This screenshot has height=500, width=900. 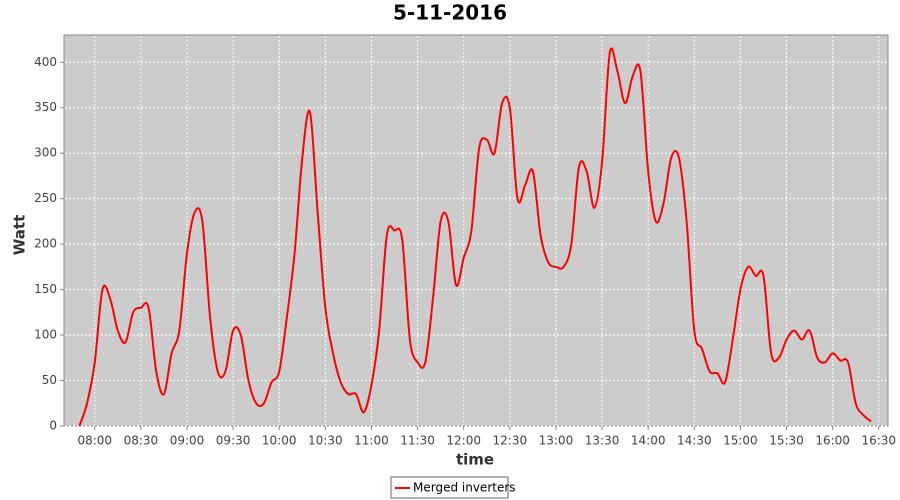 I want to click on x-tick-label: 12:00, so click(x=463, y=441).